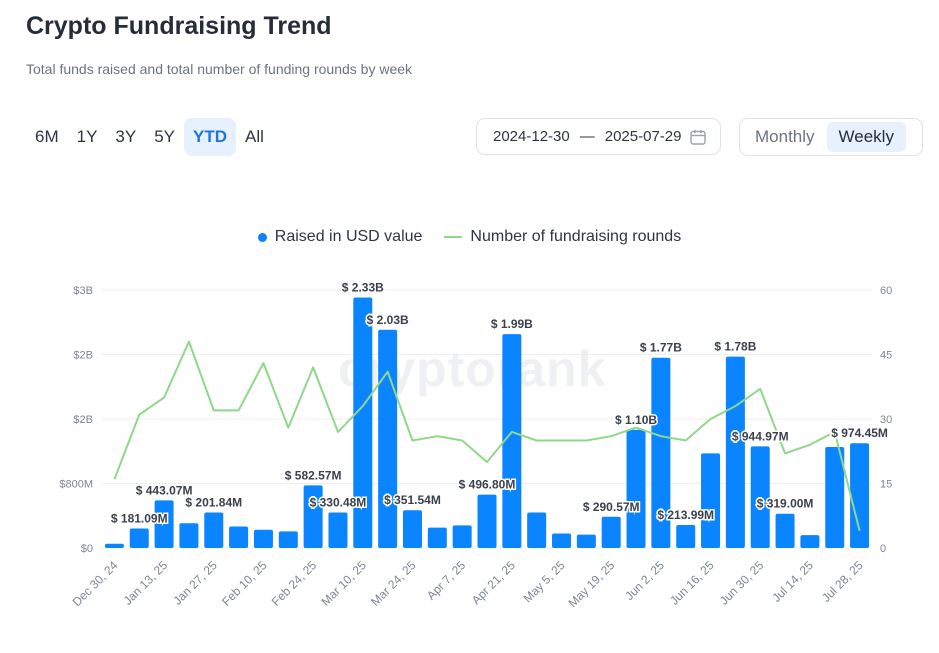 The width and height of the screenshot is (939, 653). What do you see at coordinates (87, 549) in the screenshot?
I see `y-left-tick-label: $0` at bounding box center [87, 549].